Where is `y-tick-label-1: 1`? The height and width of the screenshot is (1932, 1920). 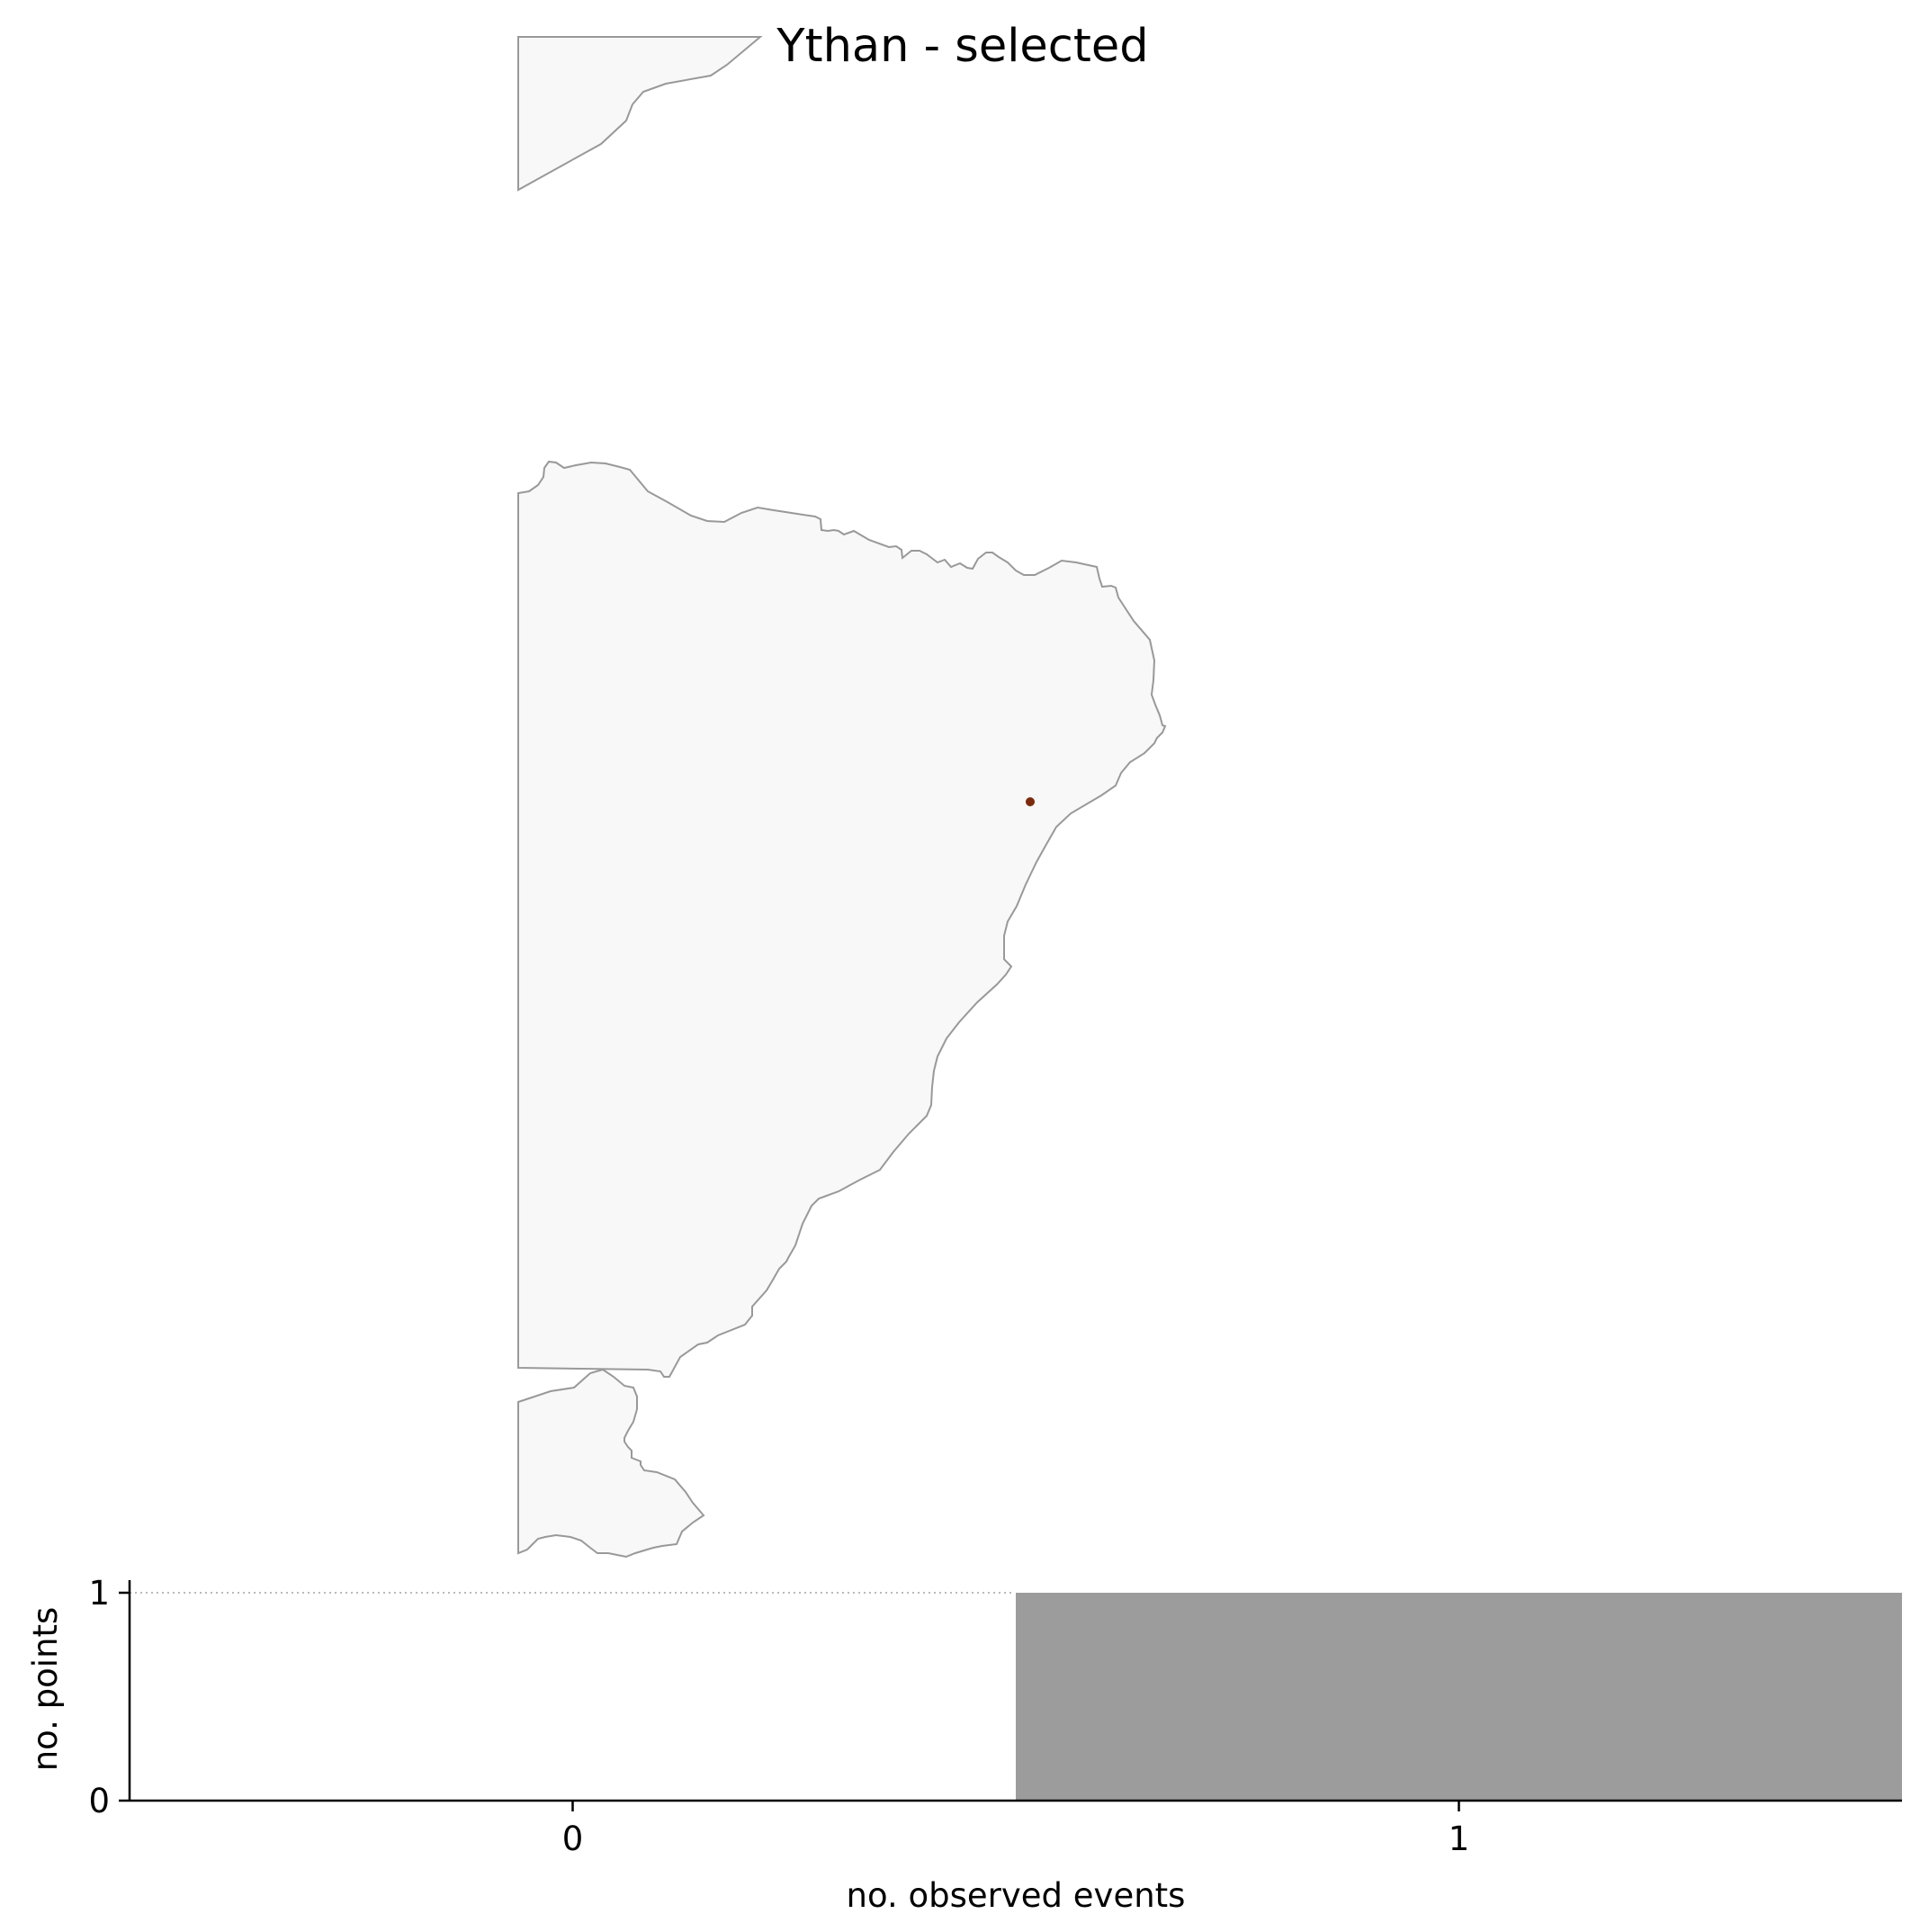 y-tick-label-1: 1 is located at coordinates (99, 1593).